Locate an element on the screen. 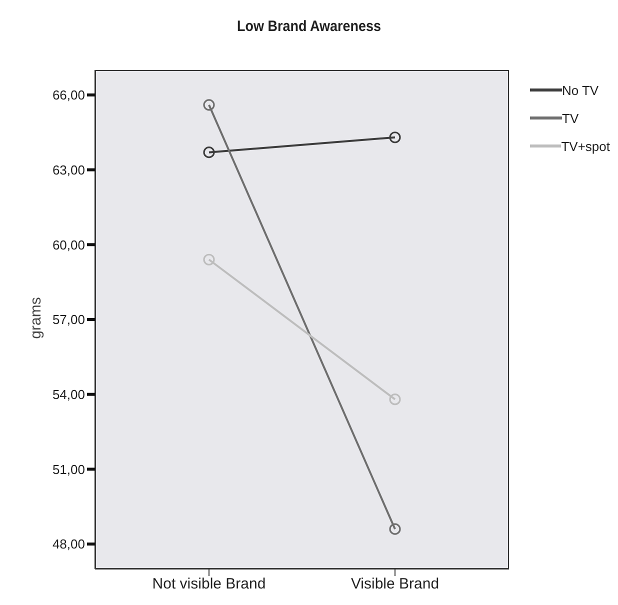 The width and height of the screenshot is (618, 605). y-tick-label: 51,00 is located at coordinates (68, 469).